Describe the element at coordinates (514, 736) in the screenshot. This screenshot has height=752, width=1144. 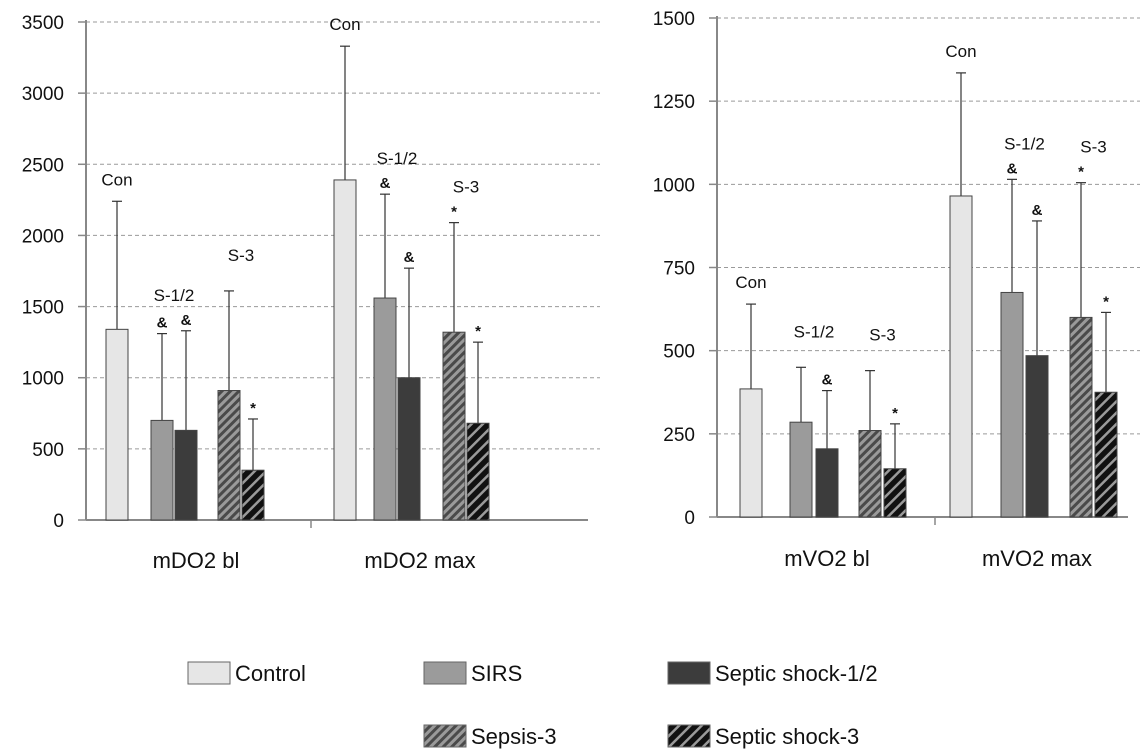
I see `legend-label: Sepsis-3` at that location.